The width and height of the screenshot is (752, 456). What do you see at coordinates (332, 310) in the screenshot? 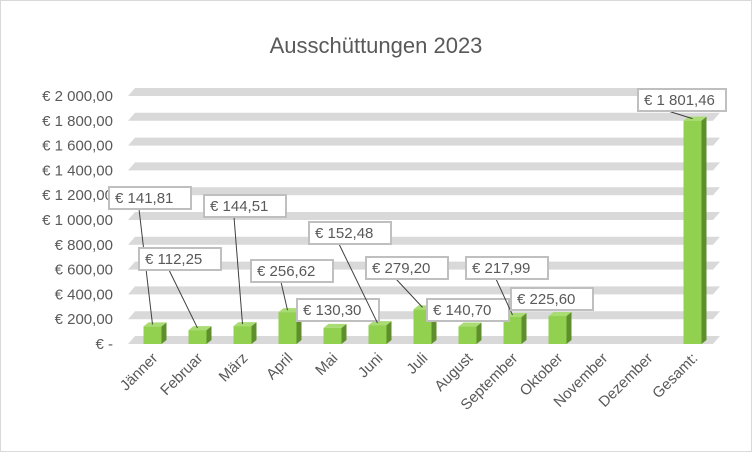
I see `data-label-text: € 130,30` at bounding box center [332, 310].